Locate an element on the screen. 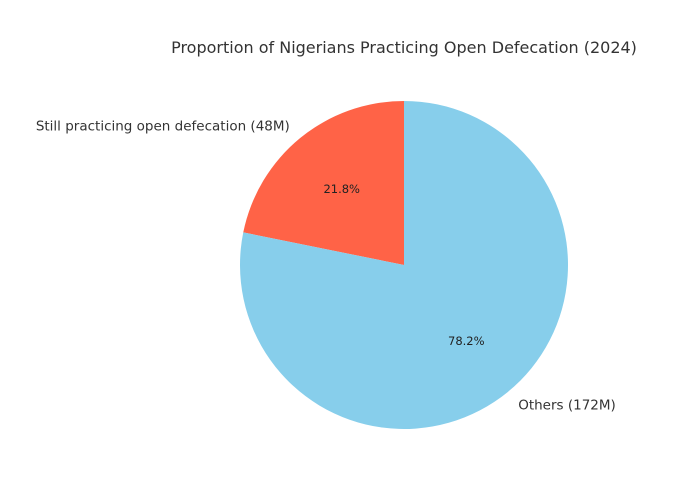 The width and height of the screenshot is (693, 498). pie-percent-label-2: 78.2% is located at coordinates (466, 341).